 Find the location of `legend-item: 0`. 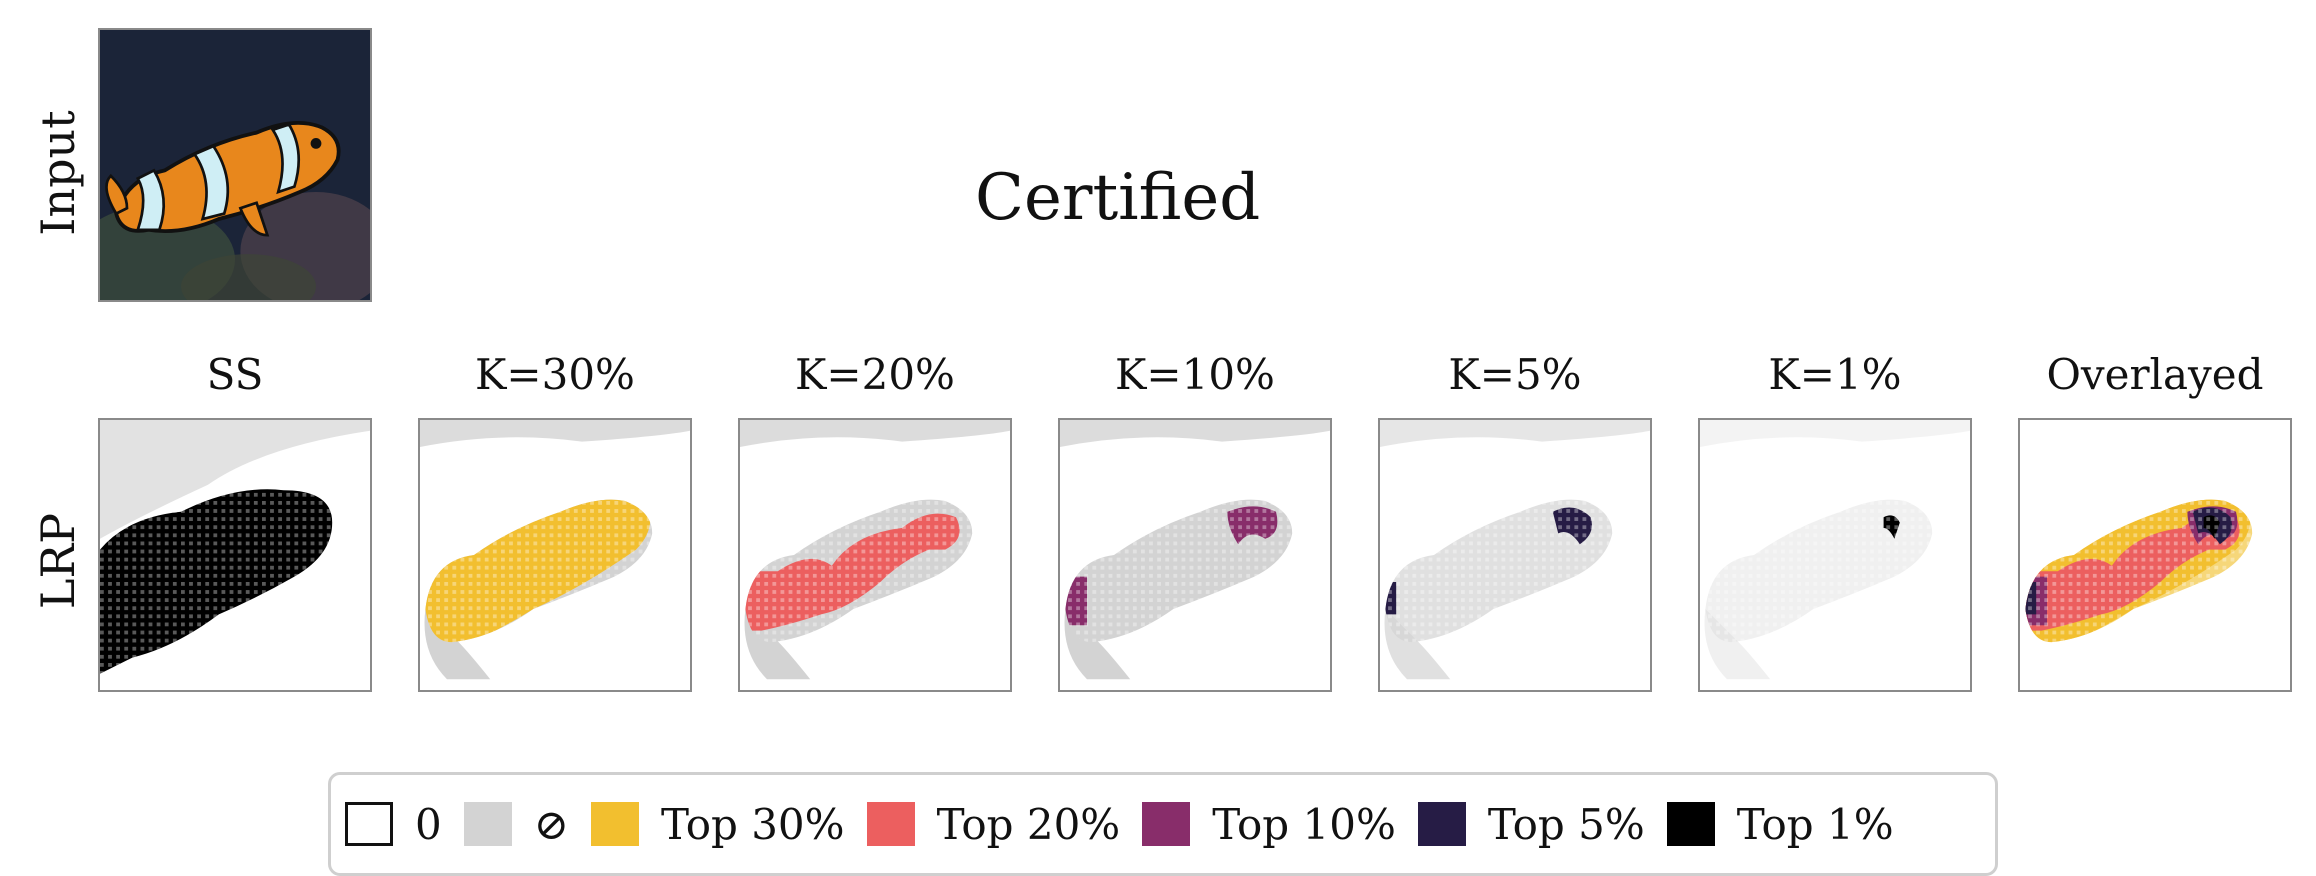

legend-item: 0 is located at coordinates (393, 824).